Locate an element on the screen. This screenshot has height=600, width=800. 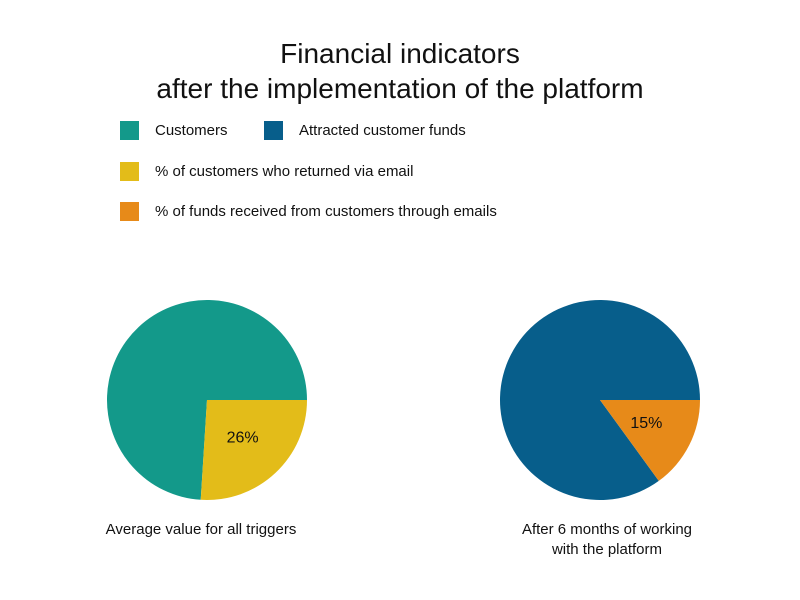
legend-swatch-attracted-funds is located at coordinates (273, 130).